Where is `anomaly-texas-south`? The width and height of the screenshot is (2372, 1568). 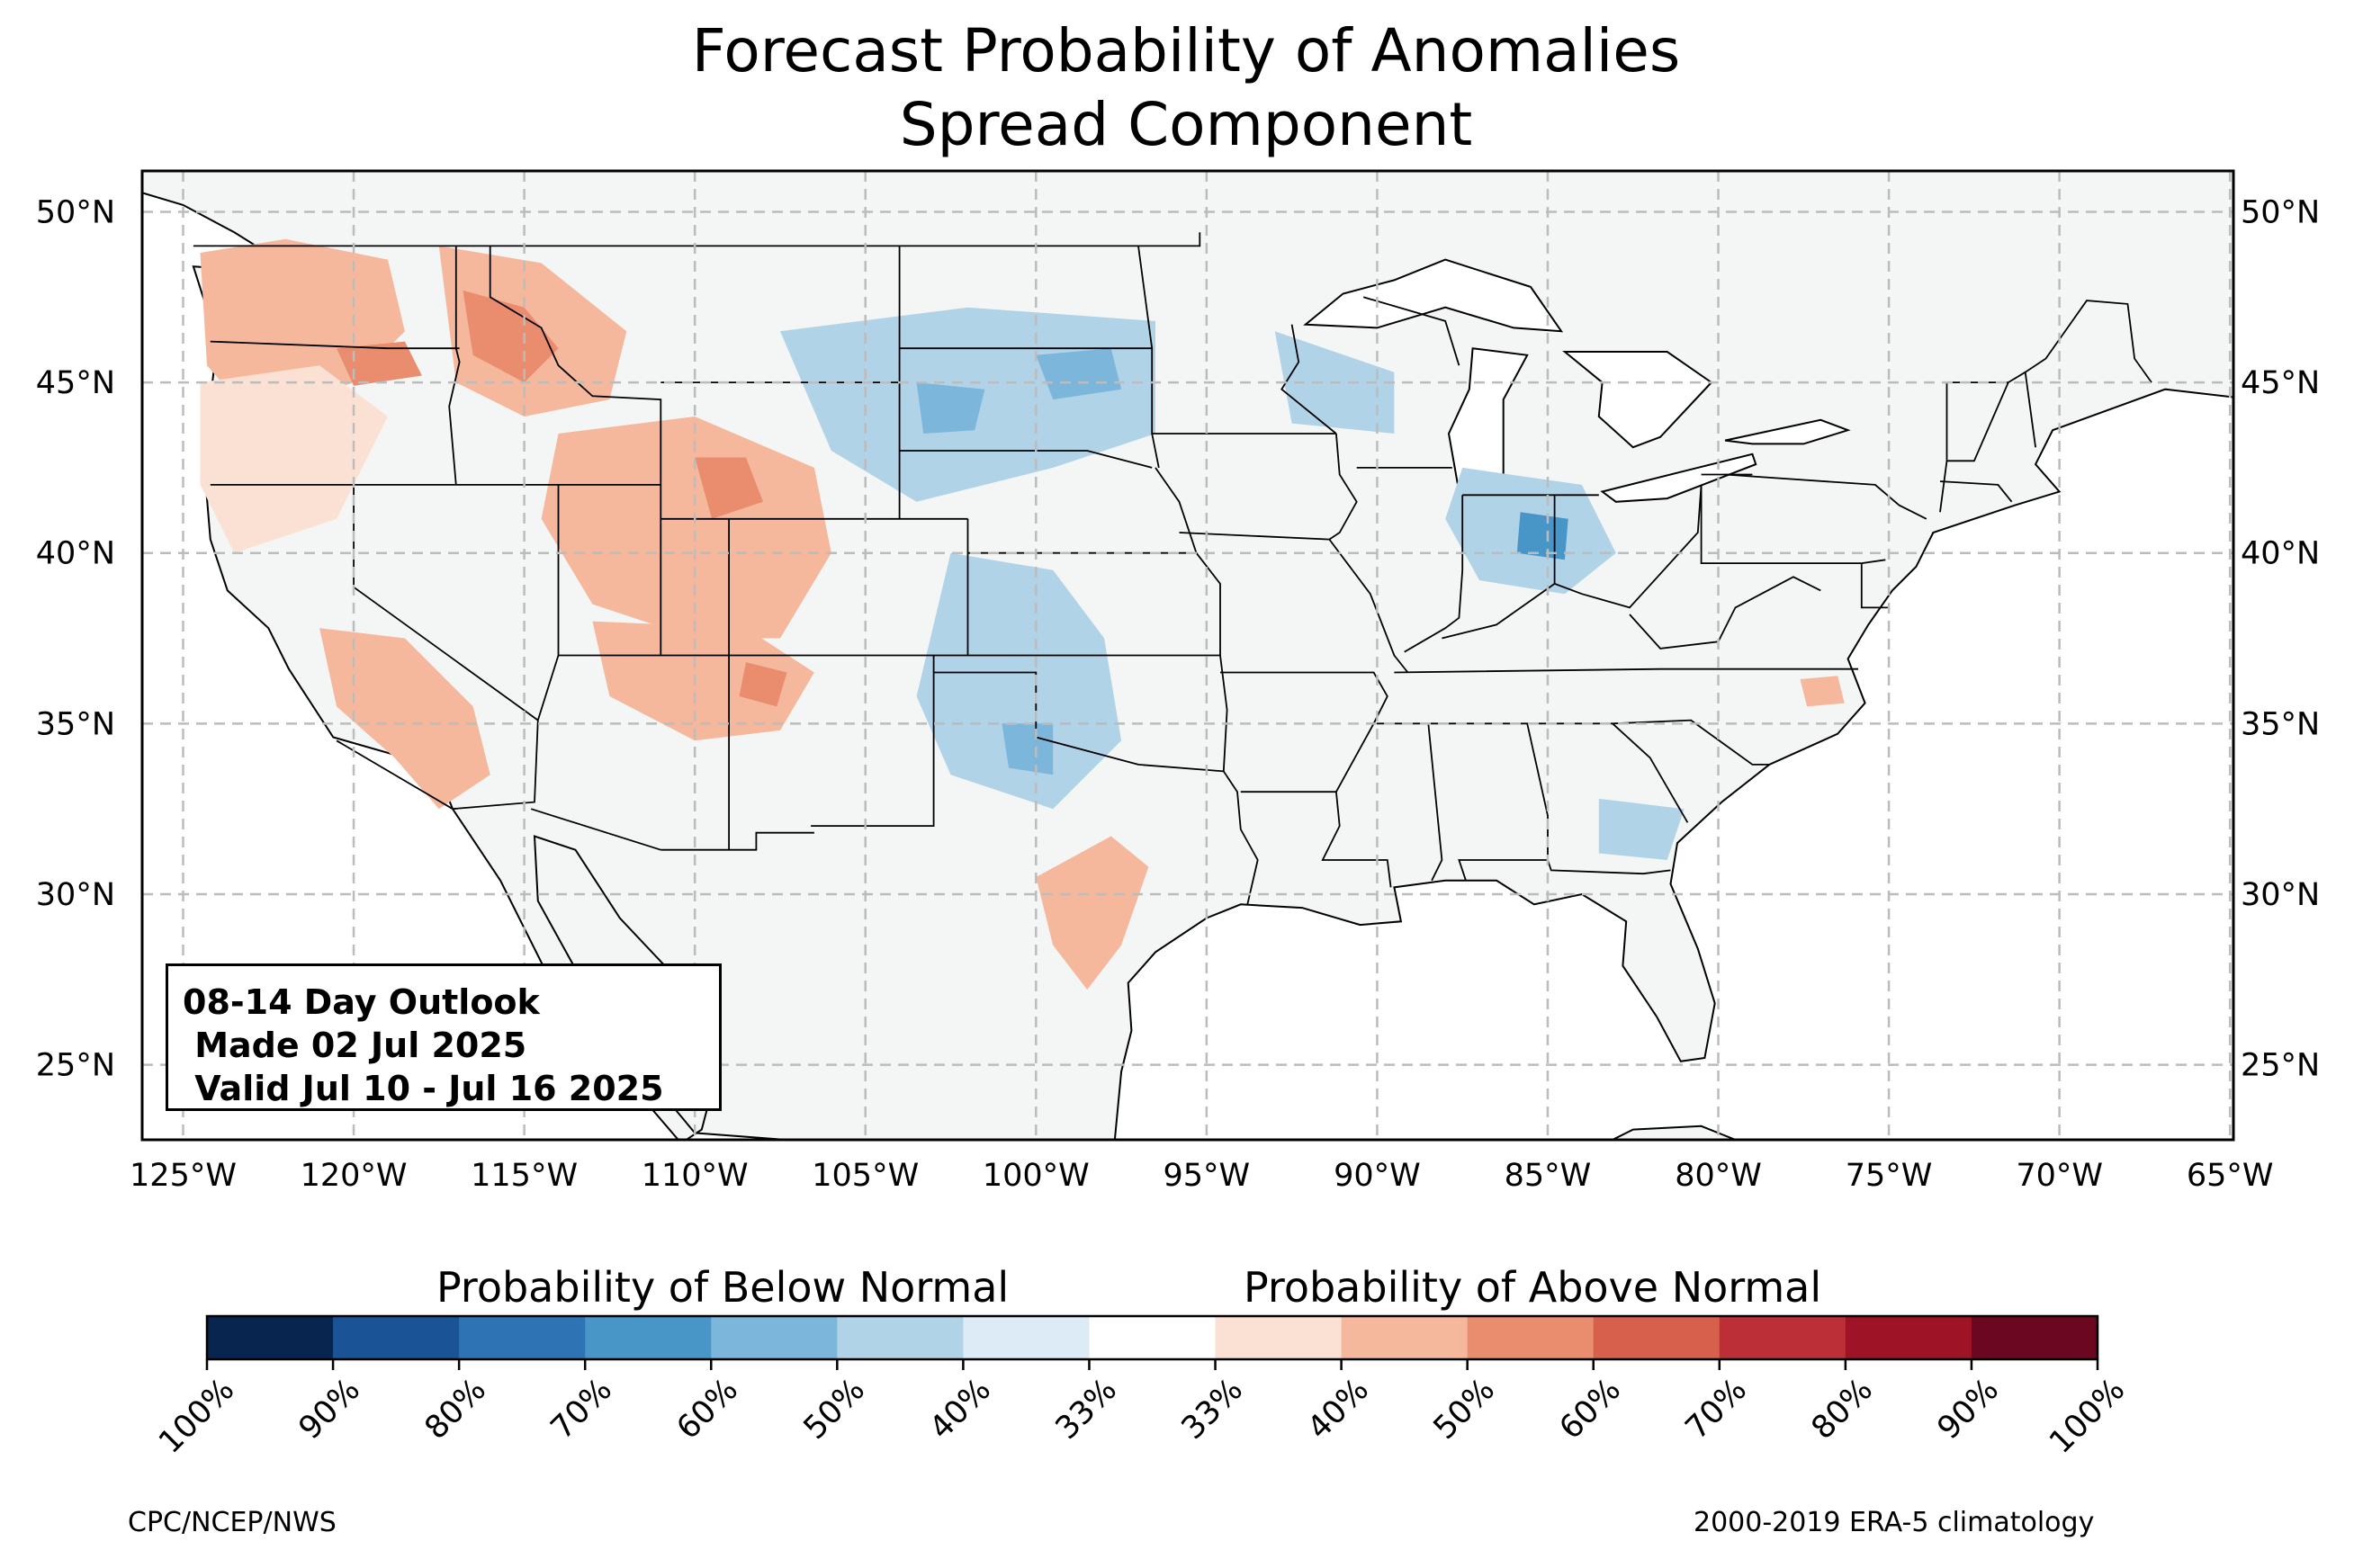 anomaly-texas-south is located at coordinates (1093, 913).